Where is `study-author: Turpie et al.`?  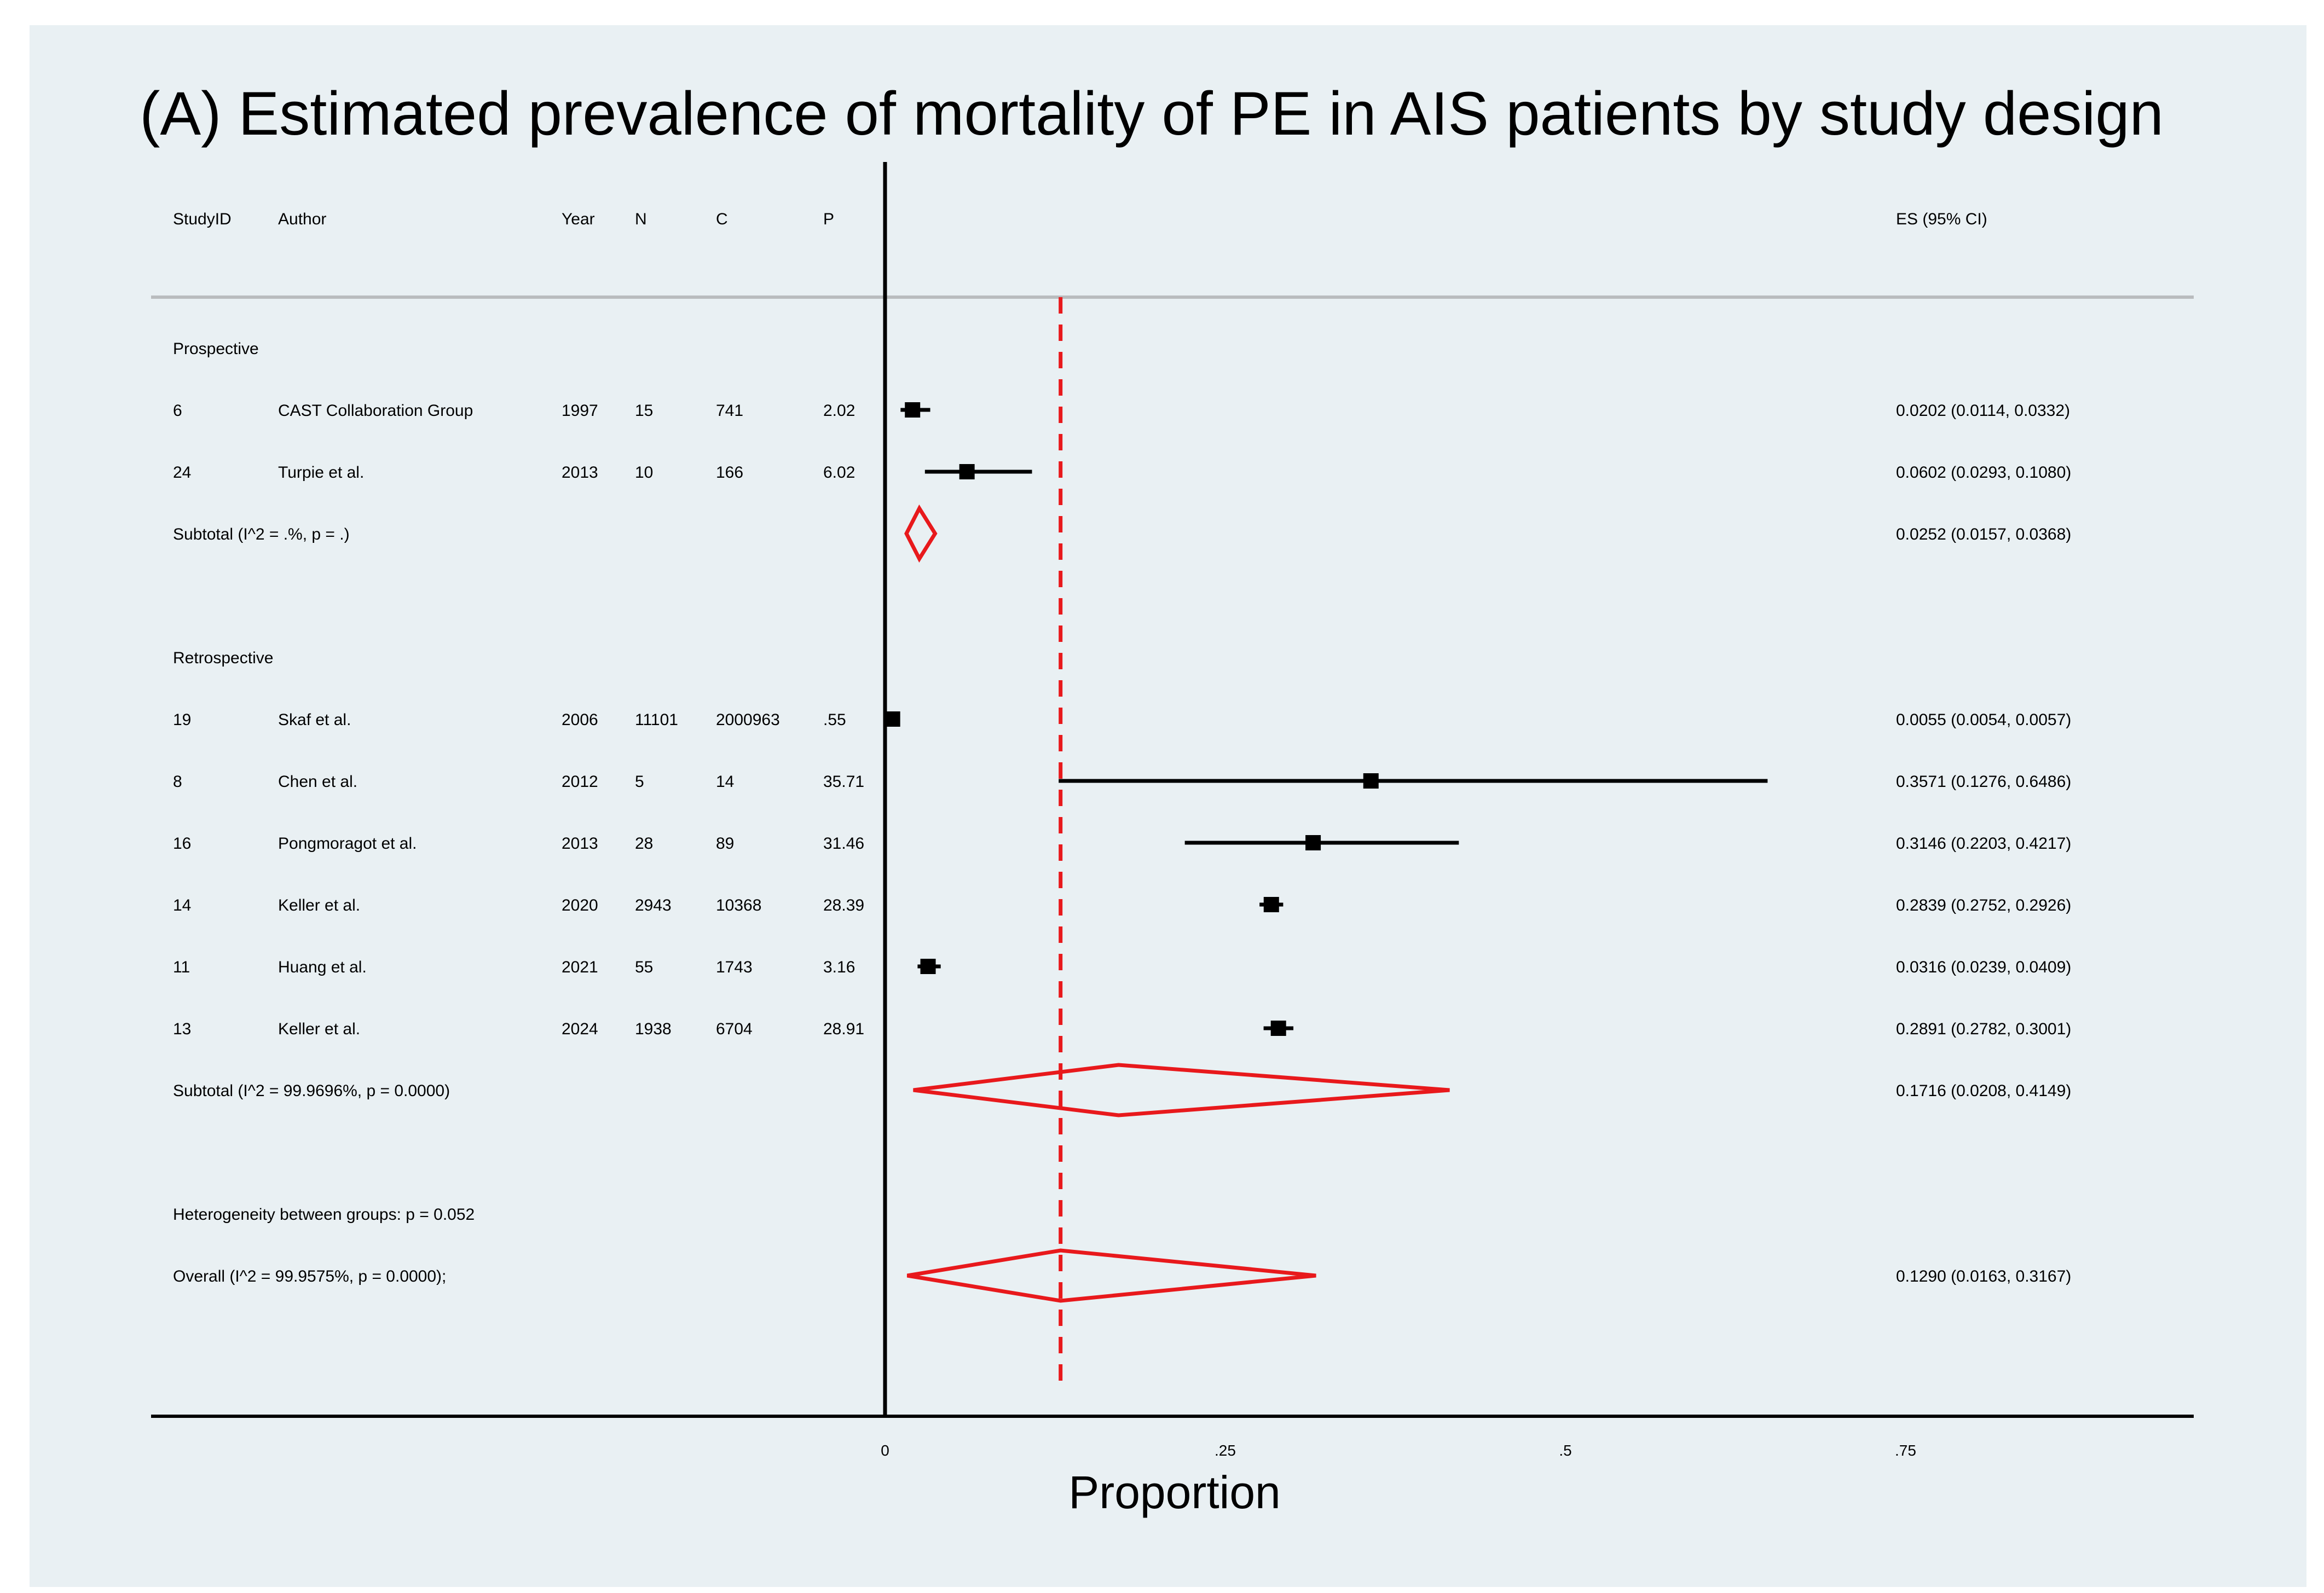
study-author: Turpie et al. is located at coordinates (321, 473).